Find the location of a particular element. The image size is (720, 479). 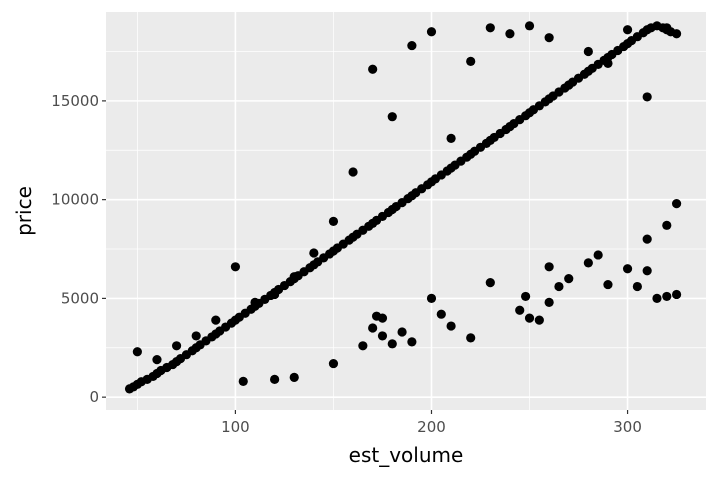

x-axis-title: est_volume is located at coordinates (406, 455).